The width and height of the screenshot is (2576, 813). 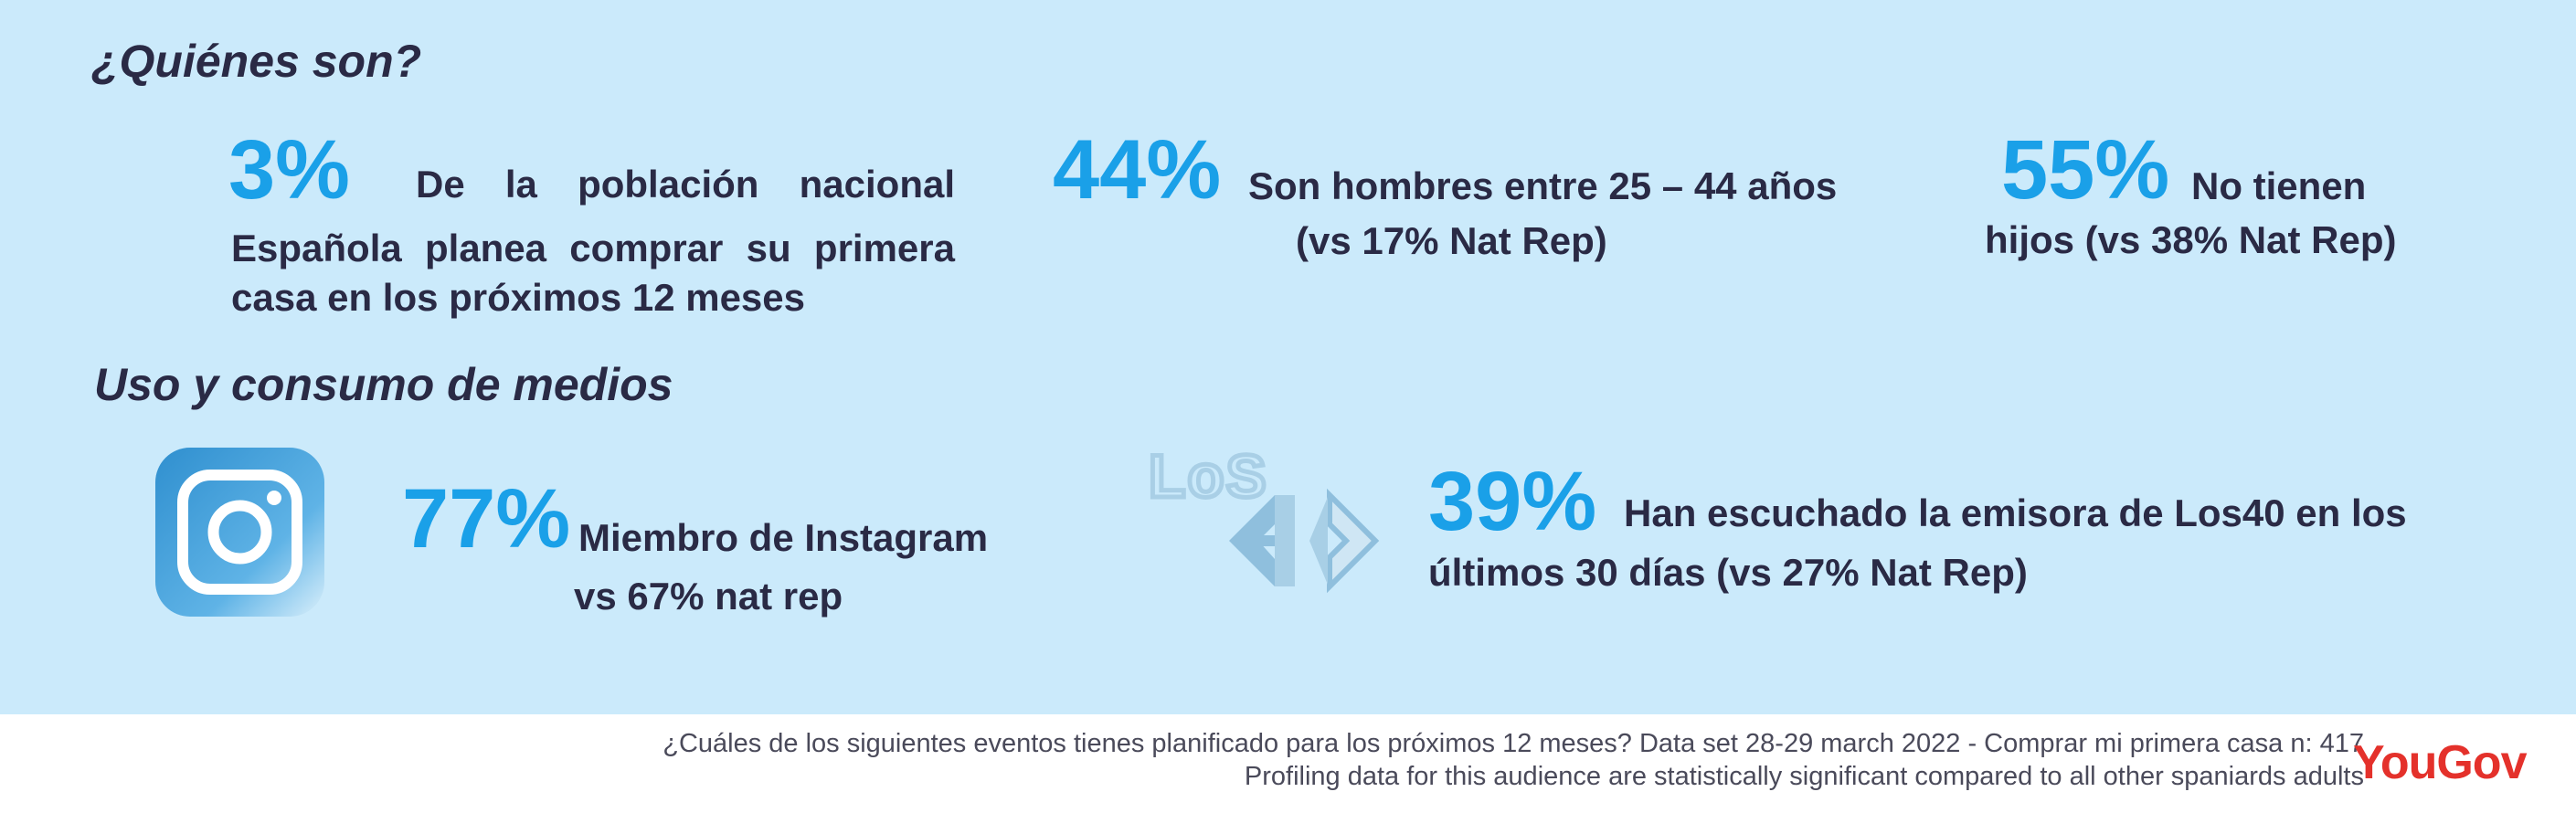 What do you see at coordinates (289, 170) in the screenshot?
I see `stat-population-value: 3%` at bounding box center [289, 170].